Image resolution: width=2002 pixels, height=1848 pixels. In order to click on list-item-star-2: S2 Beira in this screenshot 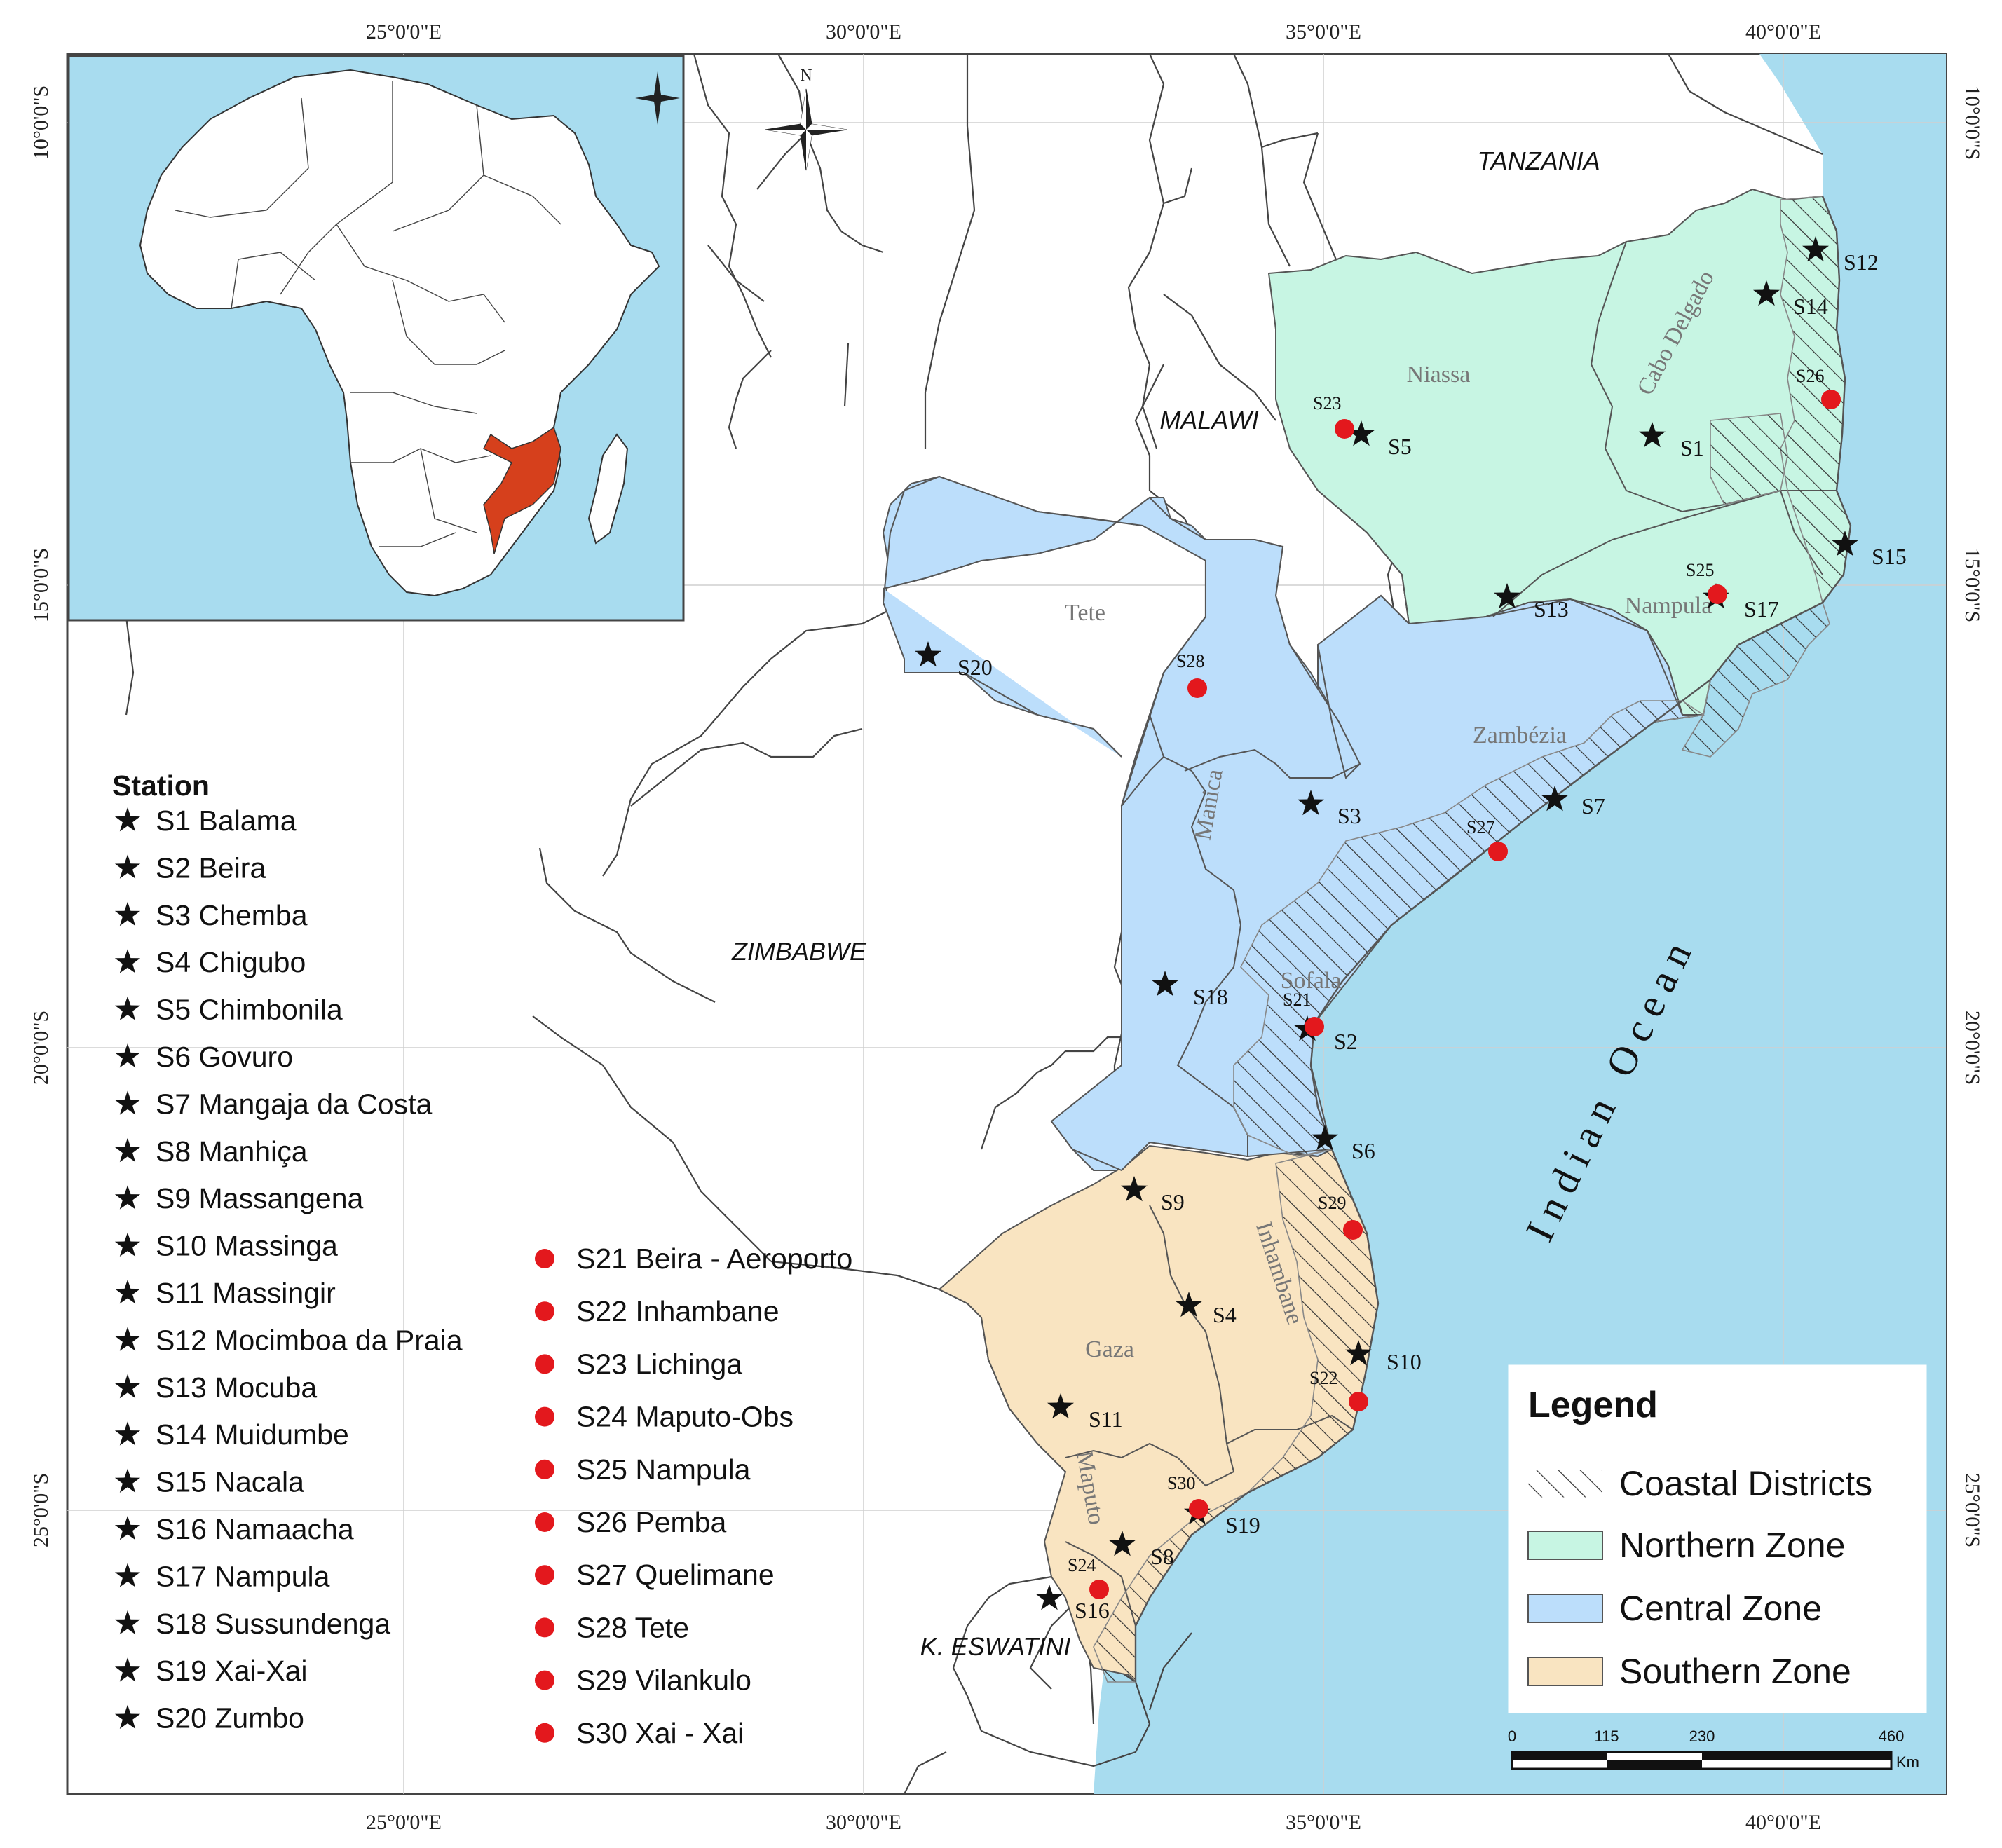, I will do `click(211, 867)`.